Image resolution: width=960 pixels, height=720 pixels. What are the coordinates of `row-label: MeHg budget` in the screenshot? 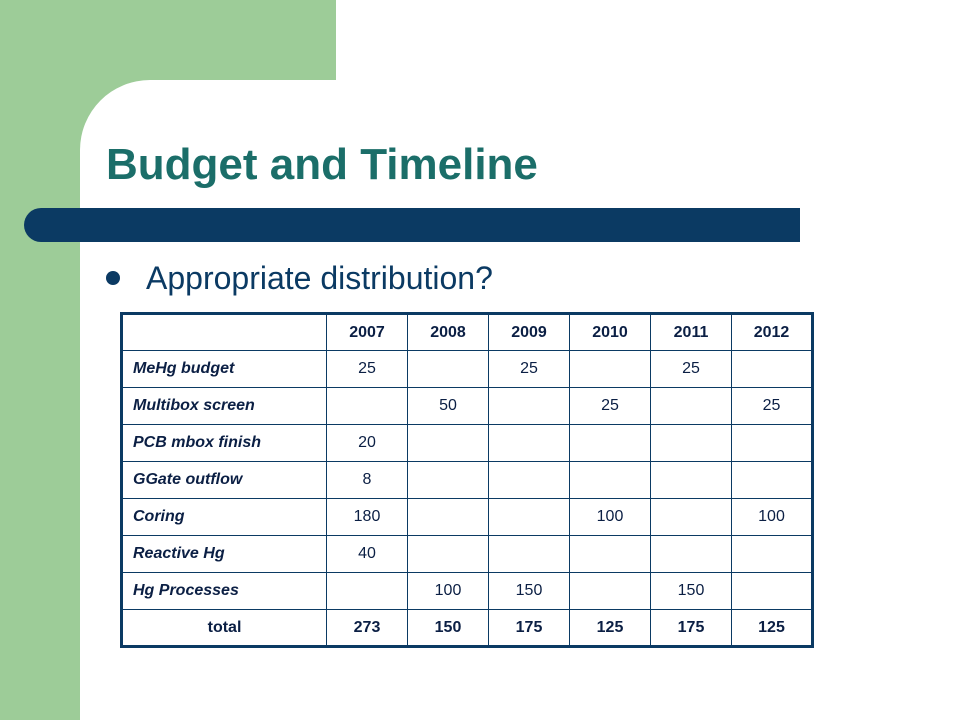 It's located at (224, 369).